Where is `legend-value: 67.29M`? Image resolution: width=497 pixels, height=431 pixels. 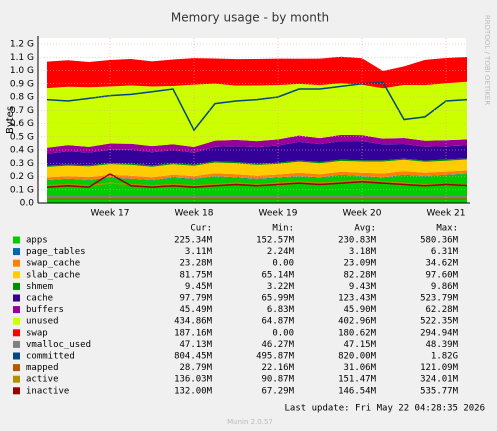
legend-value: 67.29M is located at coordinates (277, 391).